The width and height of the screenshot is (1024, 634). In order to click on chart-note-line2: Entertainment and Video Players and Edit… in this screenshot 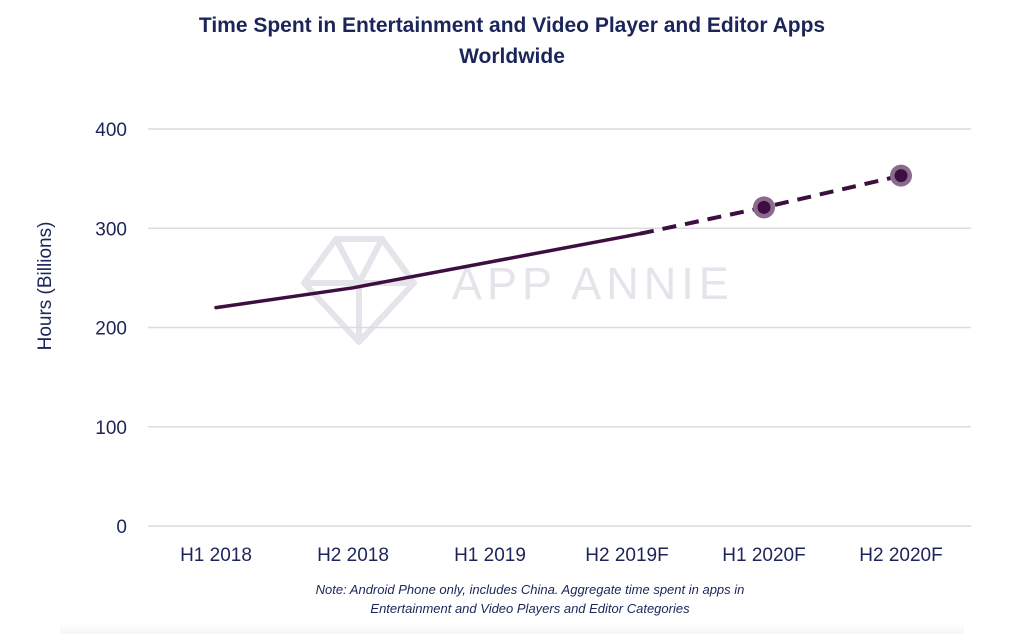, I will do `click(530, 608)`.